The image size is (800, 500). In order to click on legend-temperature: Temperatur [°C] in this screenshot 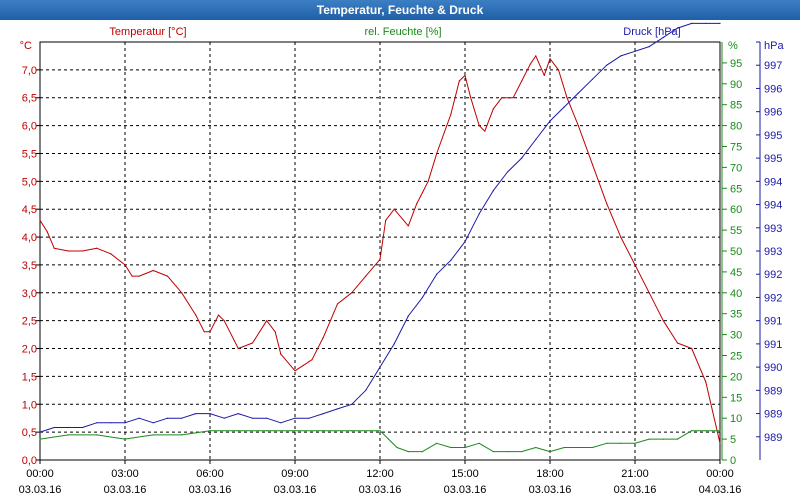, I will do `click(147, 32)`.